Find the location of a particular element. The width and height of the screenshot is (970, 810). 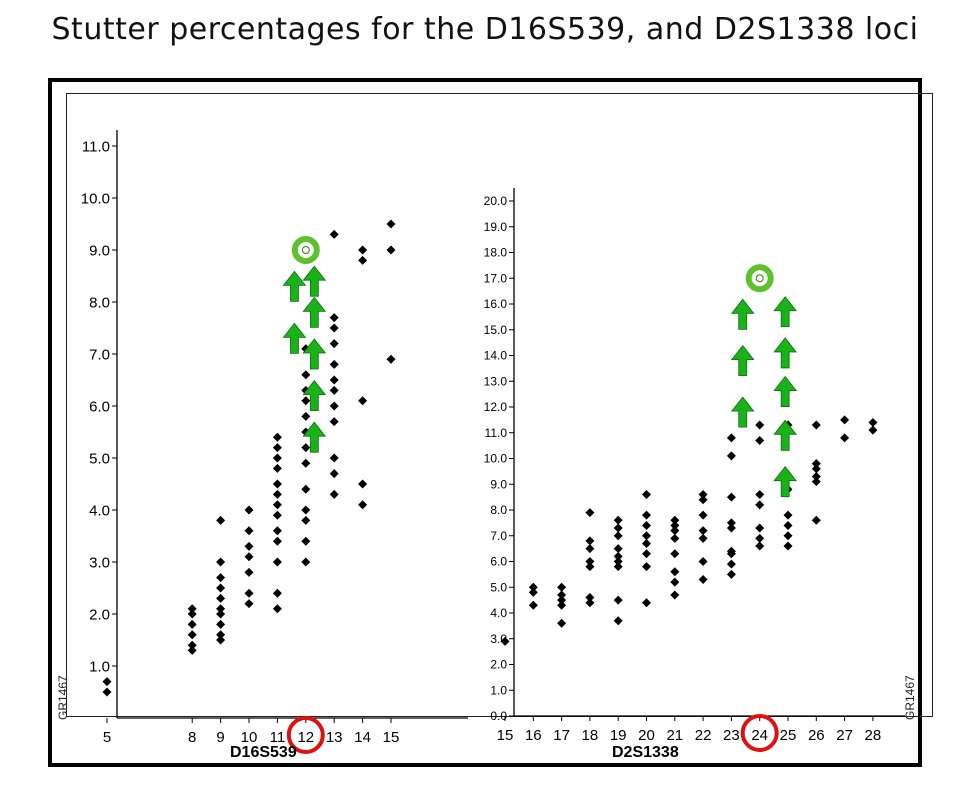

right-side-label: GR1467 is located at coordinates (910, 697).